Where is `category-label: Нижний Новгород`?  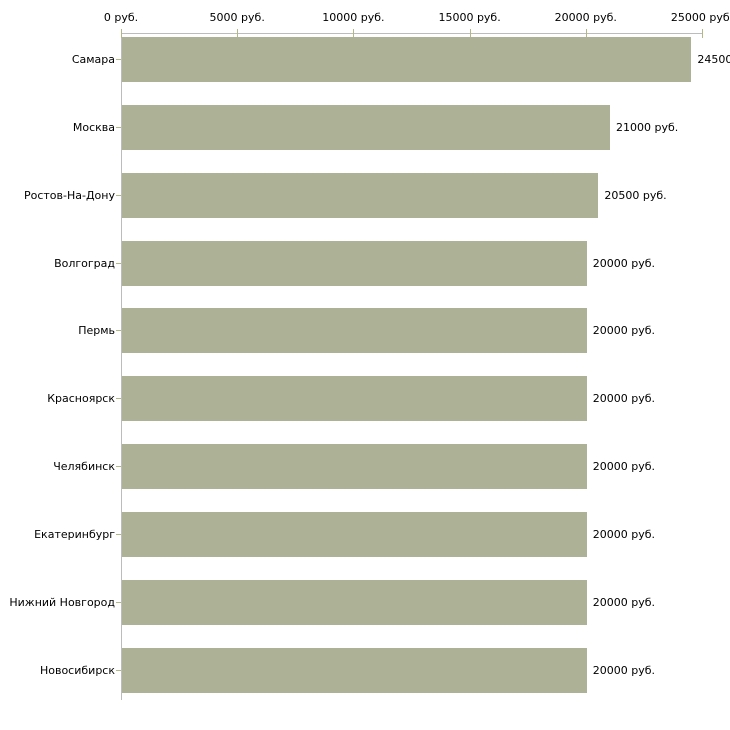 category-label: Нижний Новгород is located at coordinates (62, 602).